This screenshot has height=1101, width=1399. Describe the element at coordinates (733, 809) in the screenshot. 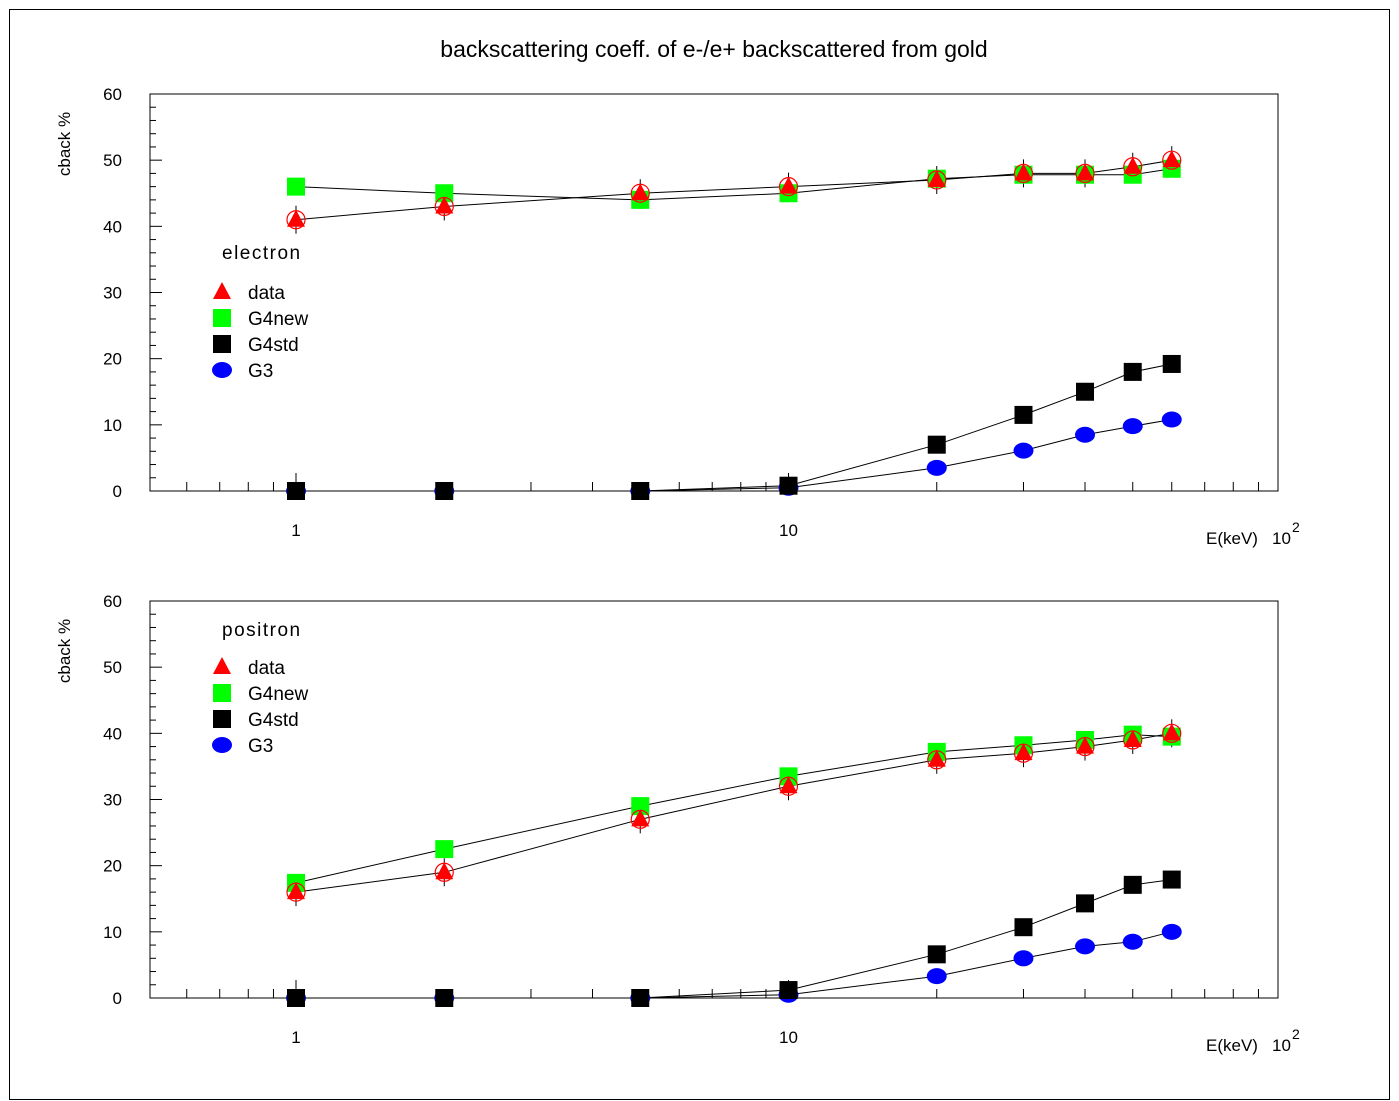

I see `series-line-g4new` at that location.